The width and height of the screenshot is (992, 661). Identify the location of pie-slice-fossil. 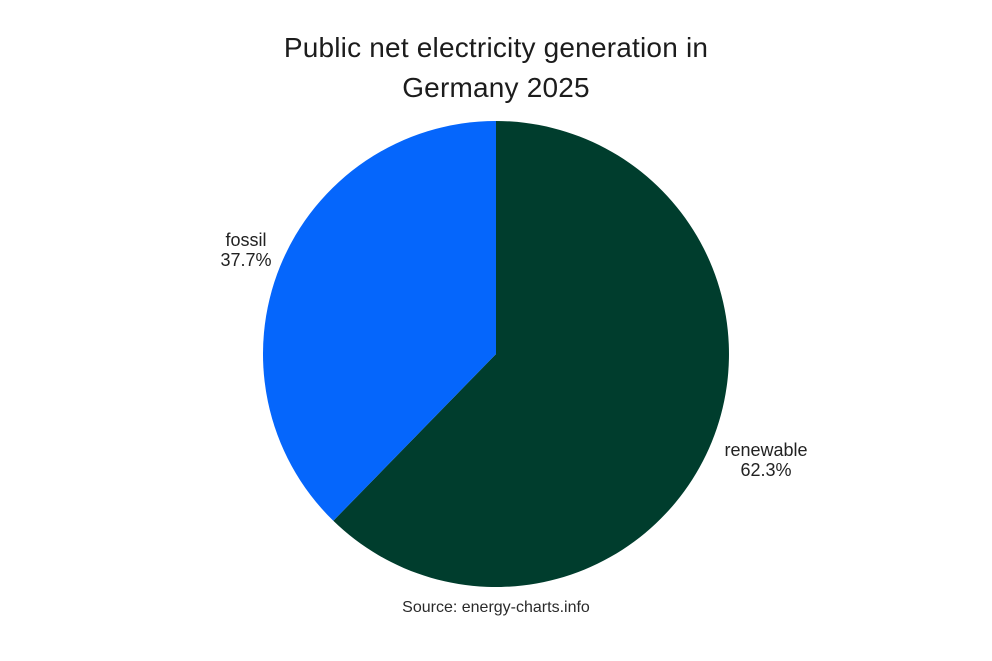
(379, 321).